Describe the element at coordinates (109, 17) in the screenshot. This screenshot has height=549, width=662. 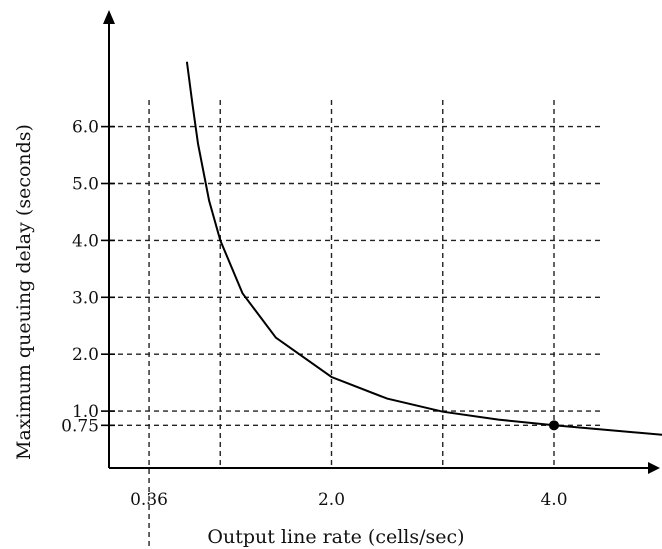
I see `y-axis-arrow` at that location.